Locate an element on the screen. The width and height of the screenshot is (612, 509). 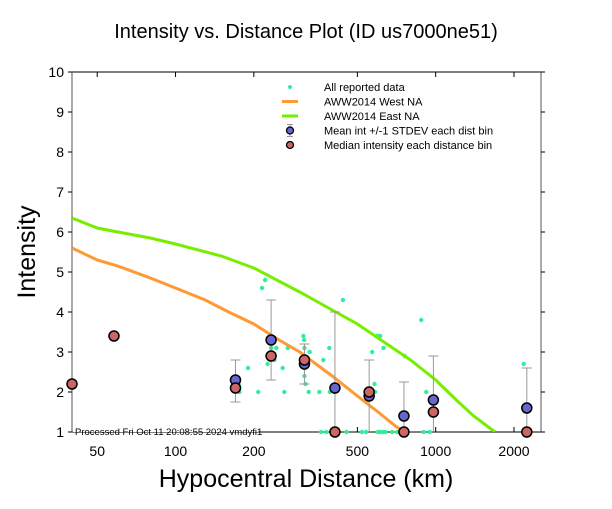
legend-label: All reported data is located at coordinates (365, 88).